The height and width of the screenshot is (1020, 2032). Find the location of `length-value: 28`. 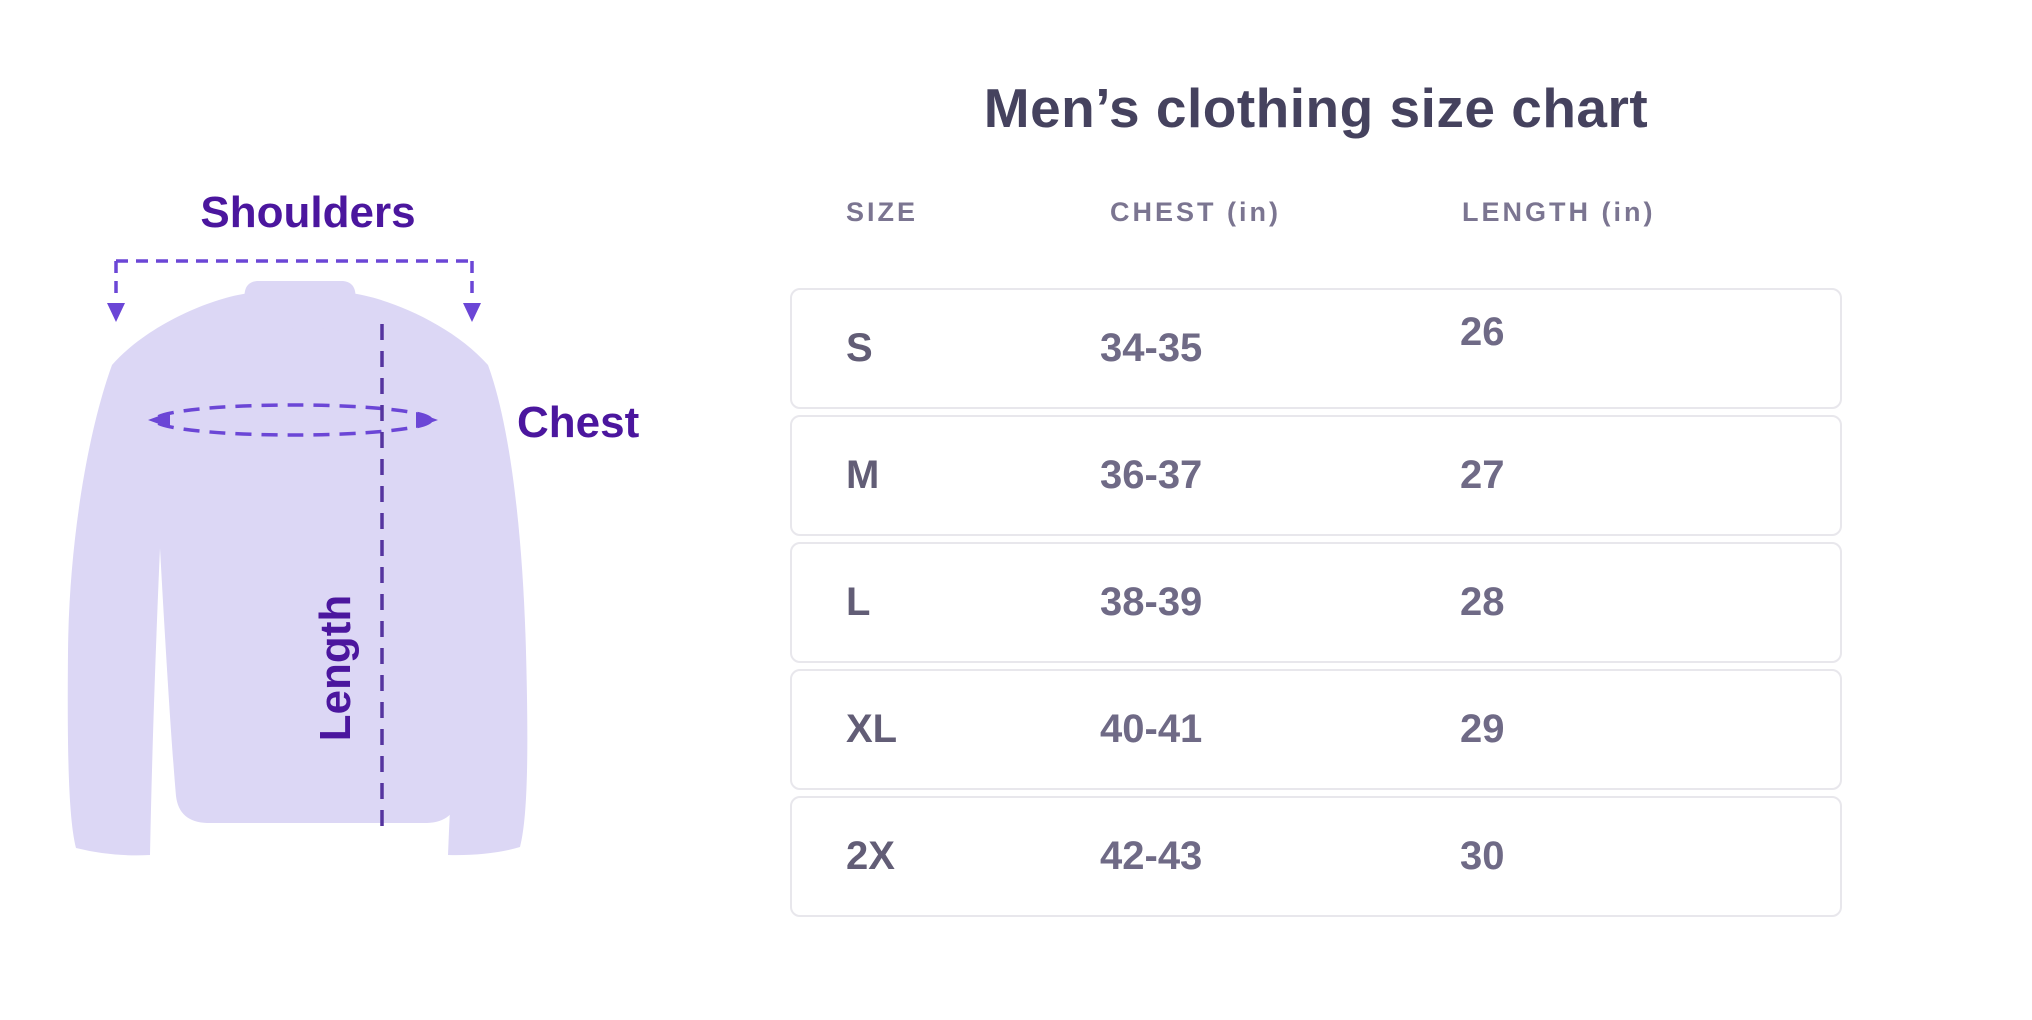

length-value: 28 is located at coordinates (1482, 602).